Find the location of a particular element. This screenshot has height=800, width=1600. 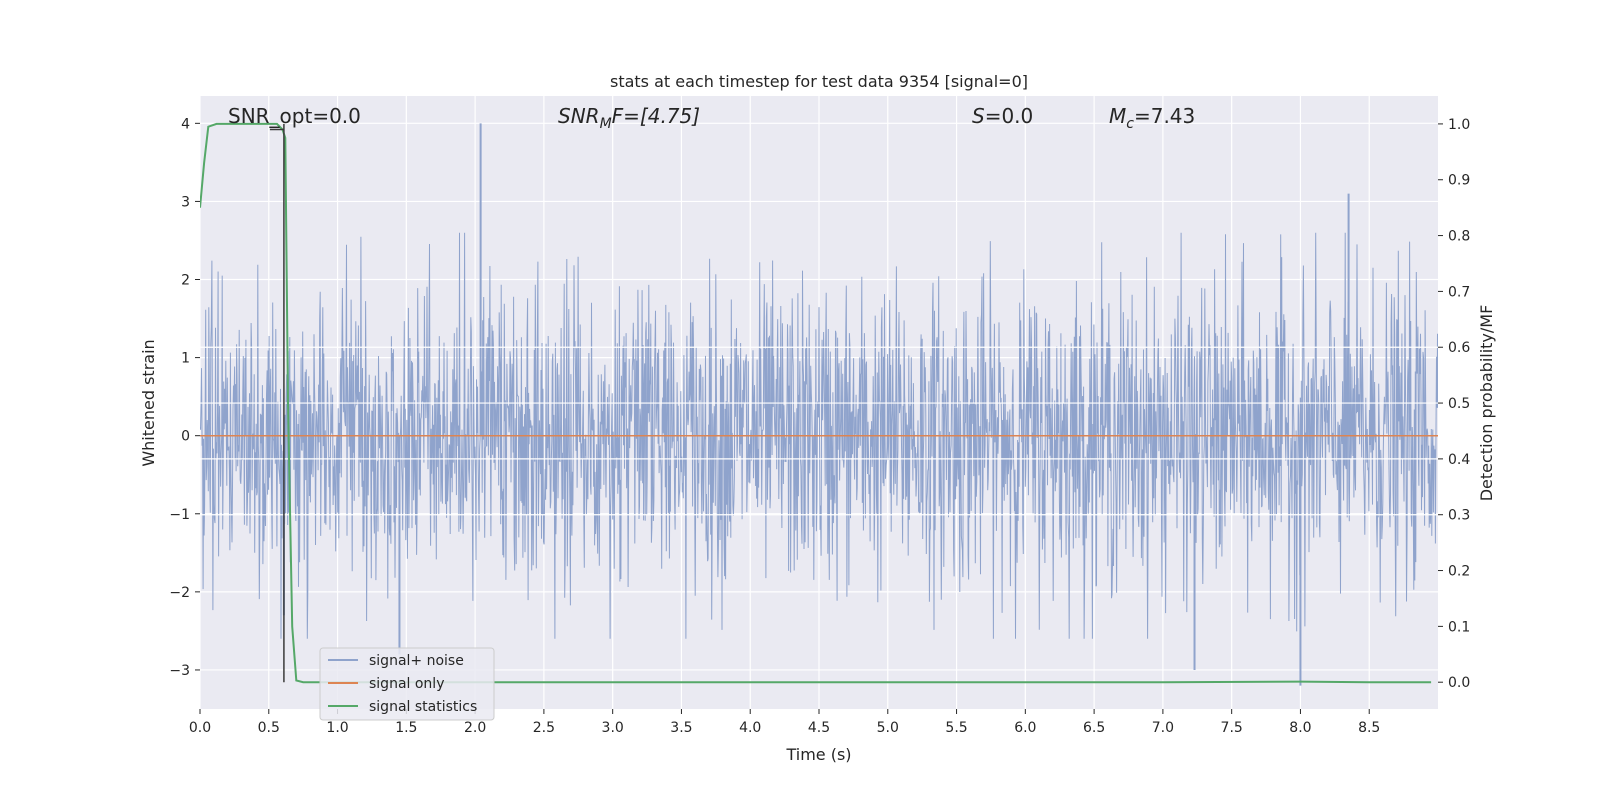

y-left-axis-ticks: −3 −2 −1 0 1 2 3 4 is located at coordinates (184, 397).